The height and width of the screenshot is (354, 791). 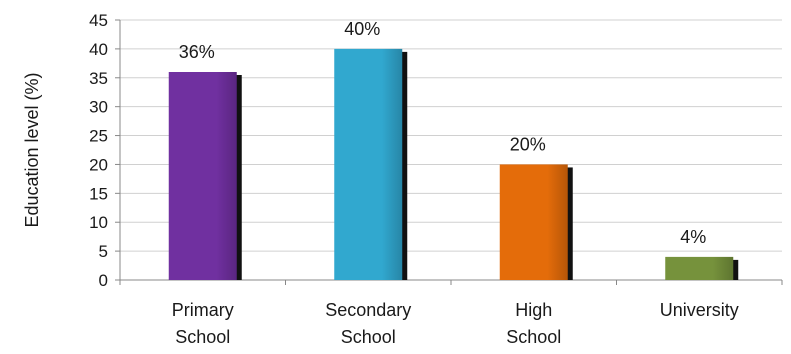 I want to click on x-category-label: High School, so click(x=533, y=323).